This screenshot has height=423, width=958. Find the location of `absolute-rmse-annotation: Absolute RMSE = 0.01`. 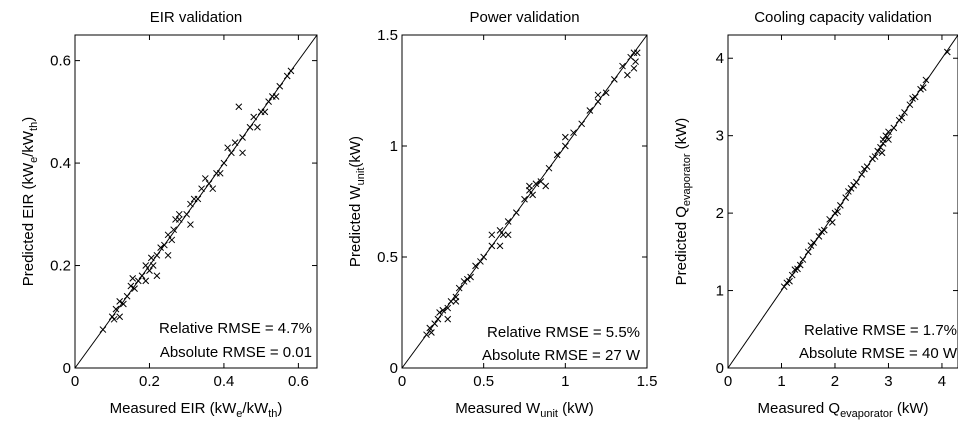

absolute-rmse-annotation: Absolute RMSE = 0.01 is located at coordinates (236, 352).